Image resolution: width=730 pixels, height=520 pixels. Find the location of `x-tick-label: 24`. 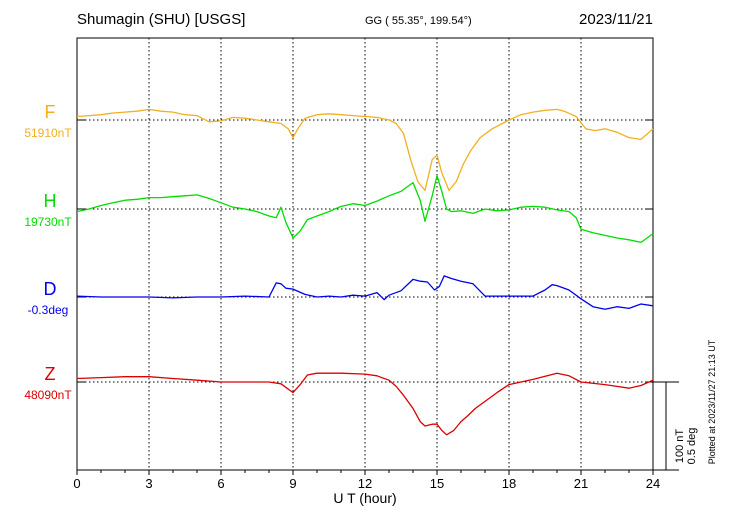

x-tick-label: 24 is located at coordinates (653, 483).